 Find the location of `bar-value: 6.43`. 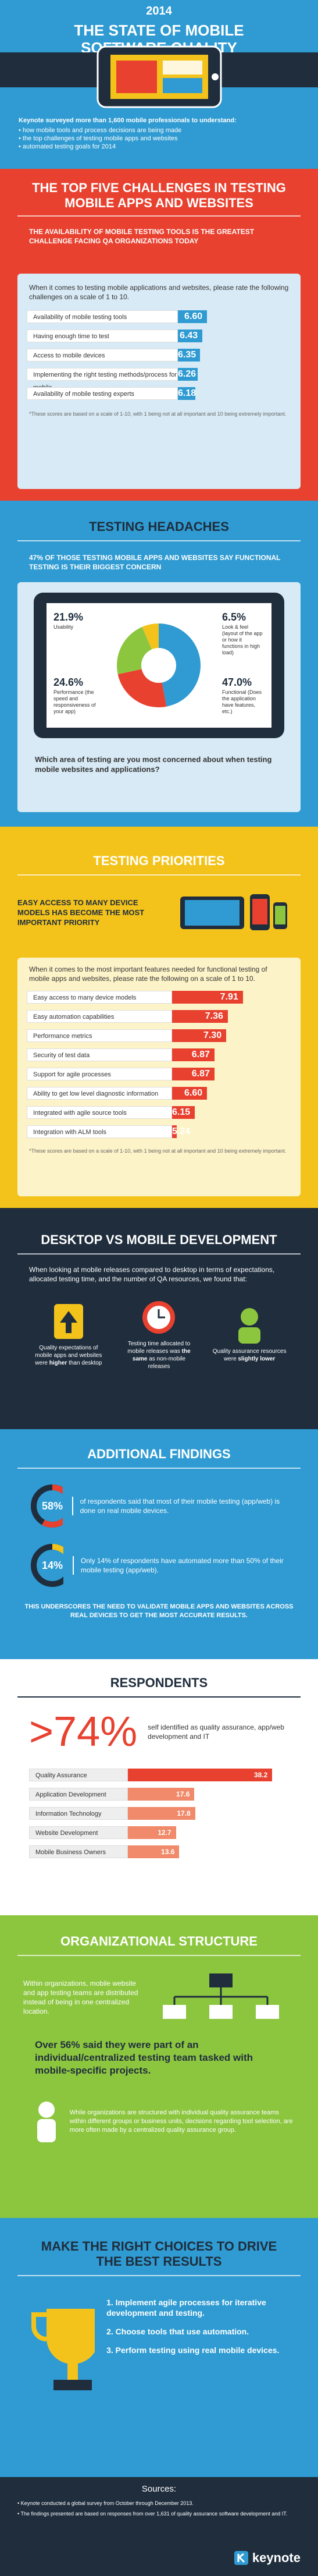

bar-value: 6.43 is located at coordinates (190, 335).